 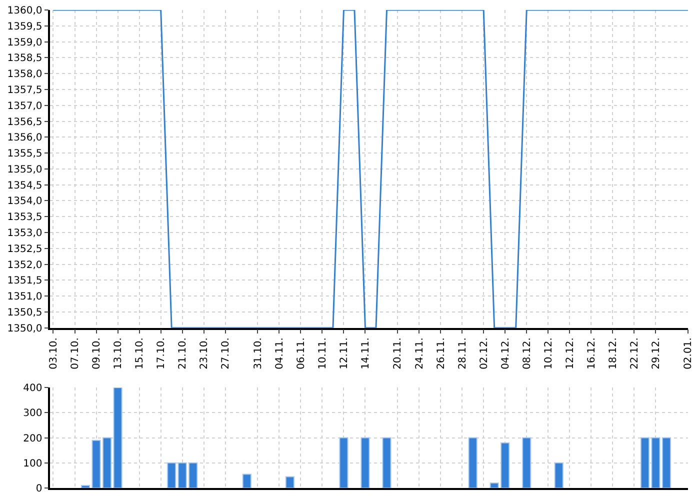 What do you see at coordinates (24, 186) in the screenshot?
I see `y-tick-label: 1354,5` at bounding box center [24, 186].